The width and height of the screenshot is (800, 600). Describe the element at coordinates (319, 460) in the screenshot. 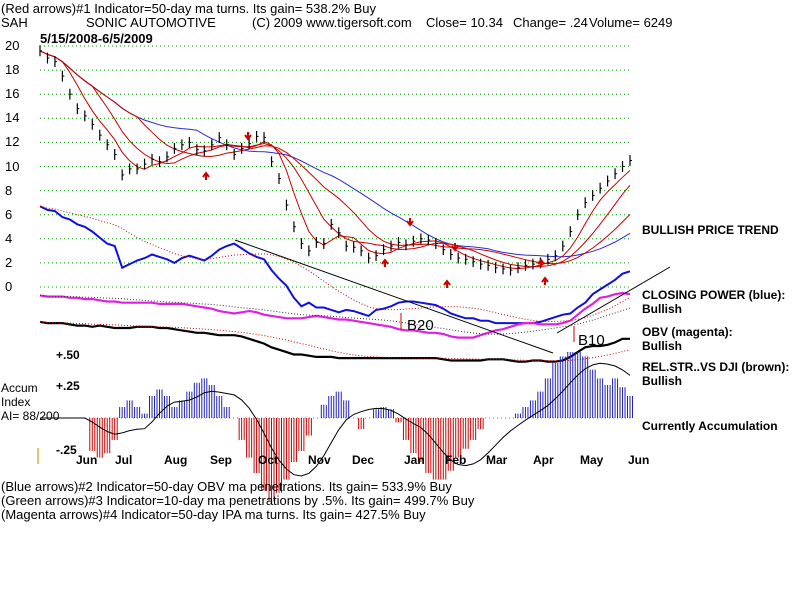

I see `x-tick-label: Nov` at that location.